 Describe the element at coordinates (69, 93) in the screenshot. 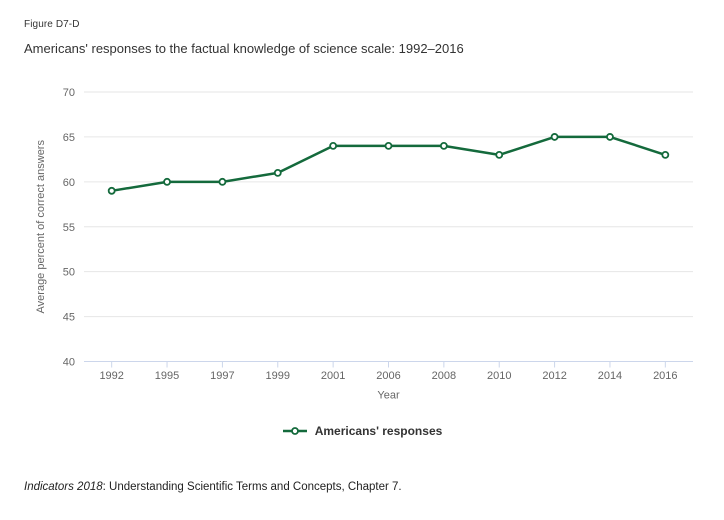

I see `y-tick-label: 70` at that location.